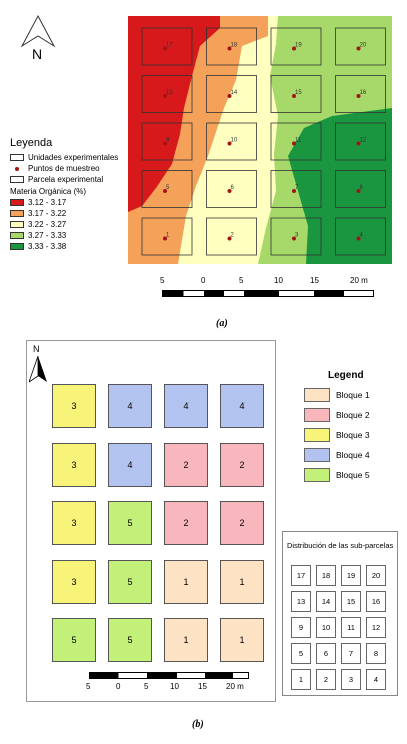  I want to click on parcel-swatch, so click(17, 179).